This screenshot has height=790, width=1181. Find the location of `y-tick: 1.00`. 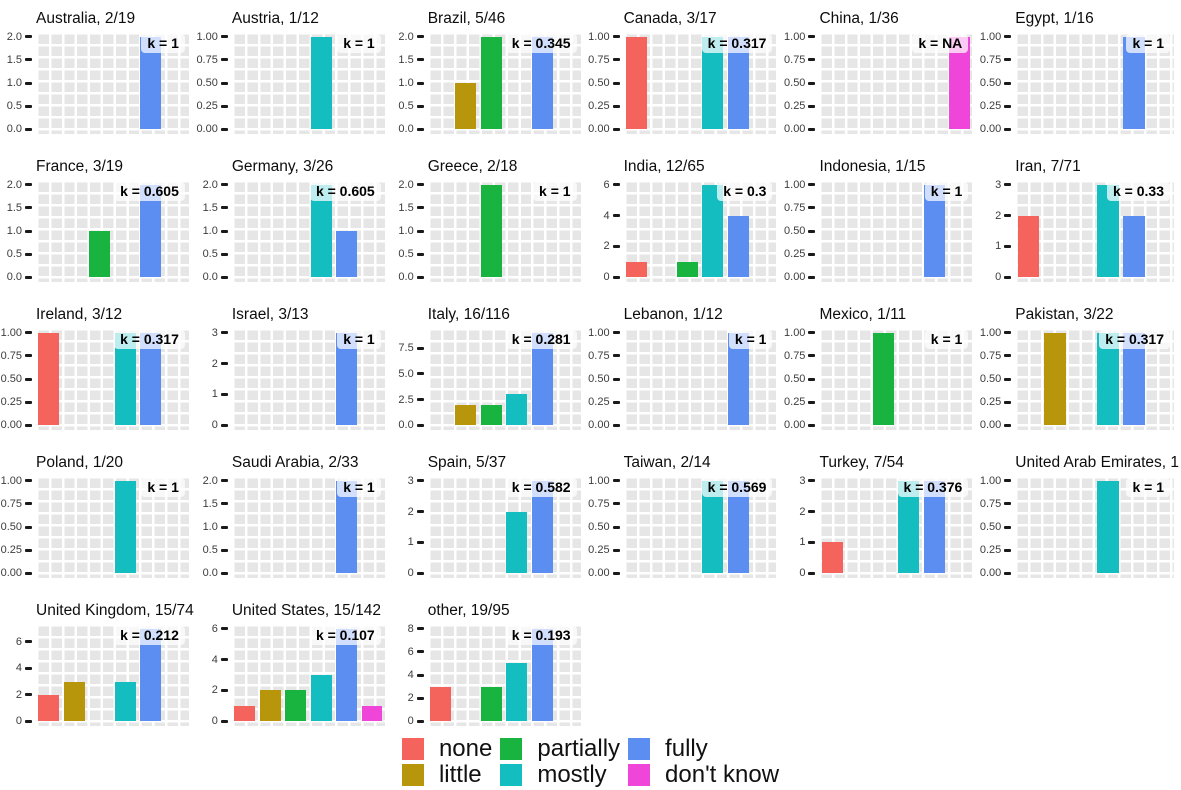

y-tick: 1.00 is located at coordinates (213, 37).